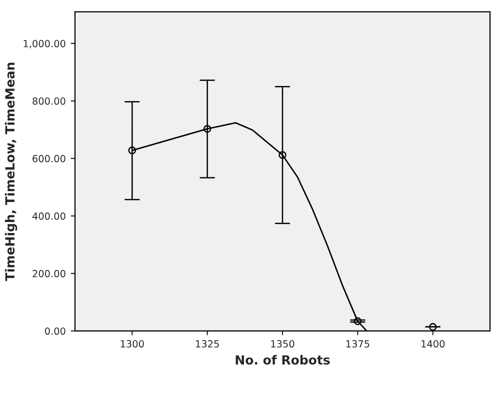 Image resolution: width=500 pixels, height=394 pixels. I want to click on y-tick-label: 800.00, so click(49, 101).